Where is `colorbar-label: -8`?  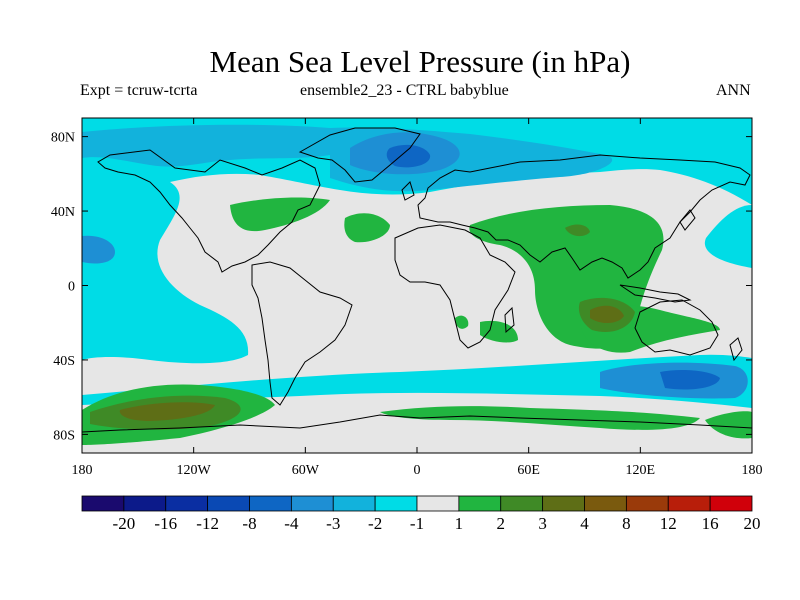
colorbar-label: -8 is located at coordinates (249, 523).